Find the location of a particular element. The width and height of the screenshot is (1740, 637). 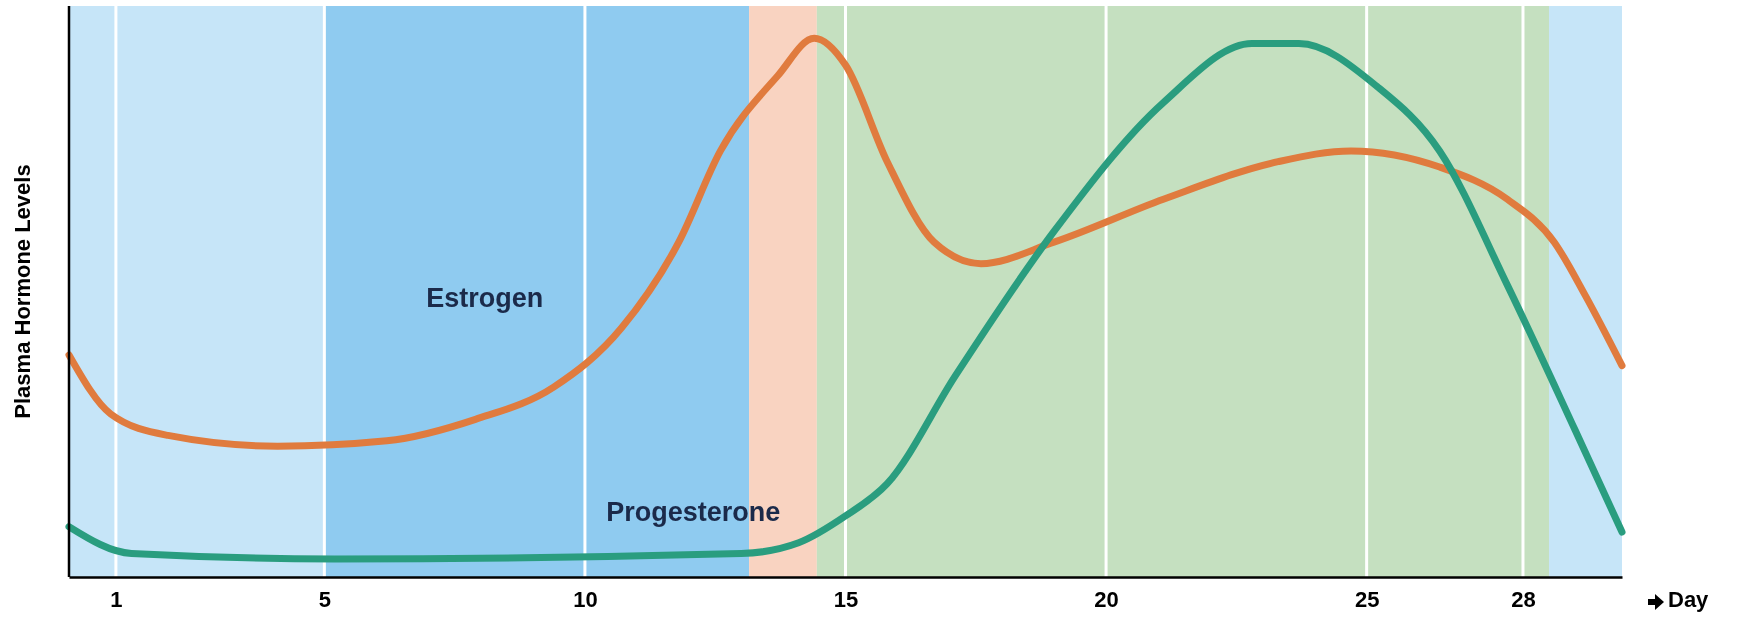

x-axis-title: Day is located at coordinates (1689, 599).